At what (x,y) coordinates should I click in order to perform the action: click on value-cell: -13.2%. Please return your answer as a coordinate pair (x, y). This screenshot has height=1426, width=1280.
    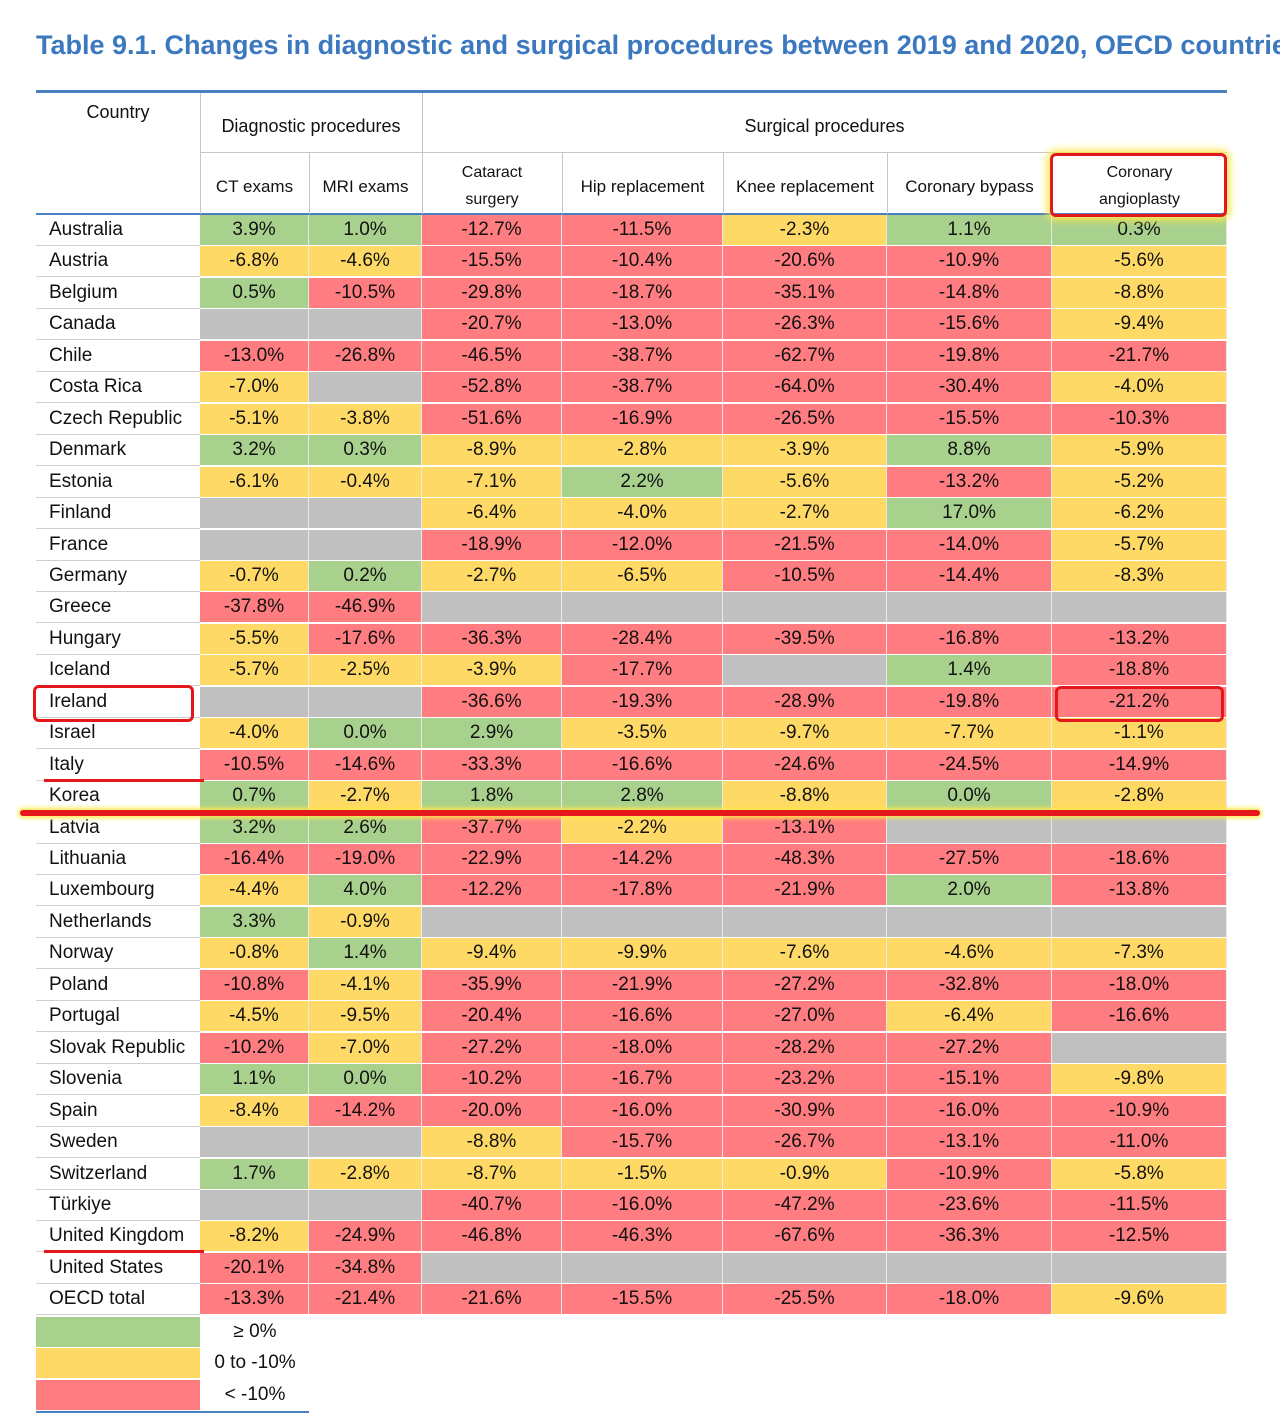
    Looking at the image, I should click on (969, 481).